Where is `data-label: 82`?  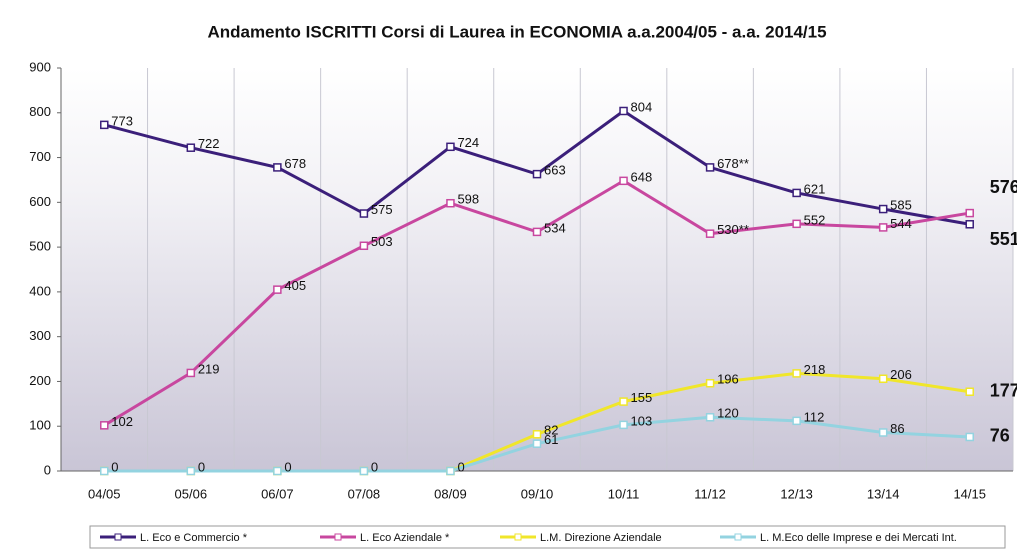 data-label: 82 is located at coordinates (551, 430).